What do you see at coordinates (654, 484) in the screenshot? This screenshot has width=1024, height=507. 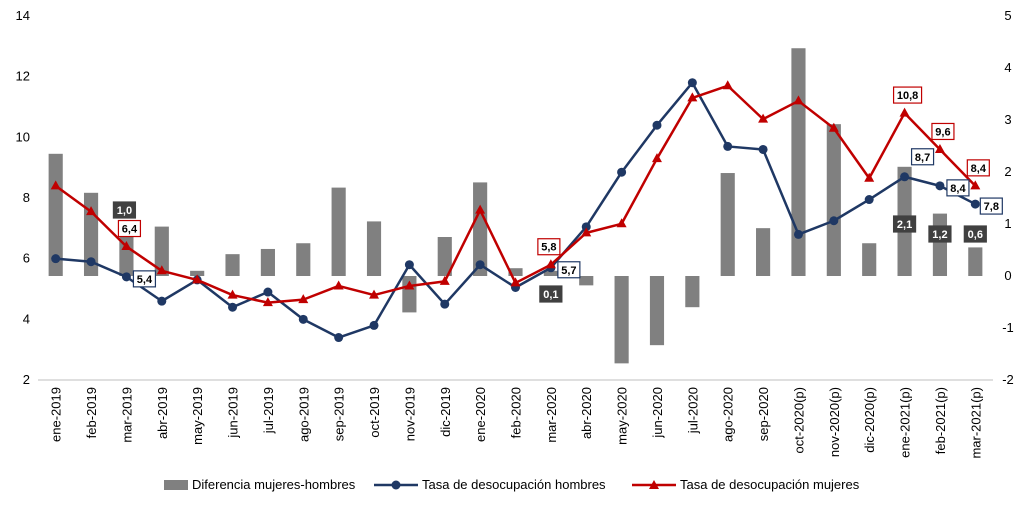 I see `legend-women-marker` at bounding box center [654, 484].